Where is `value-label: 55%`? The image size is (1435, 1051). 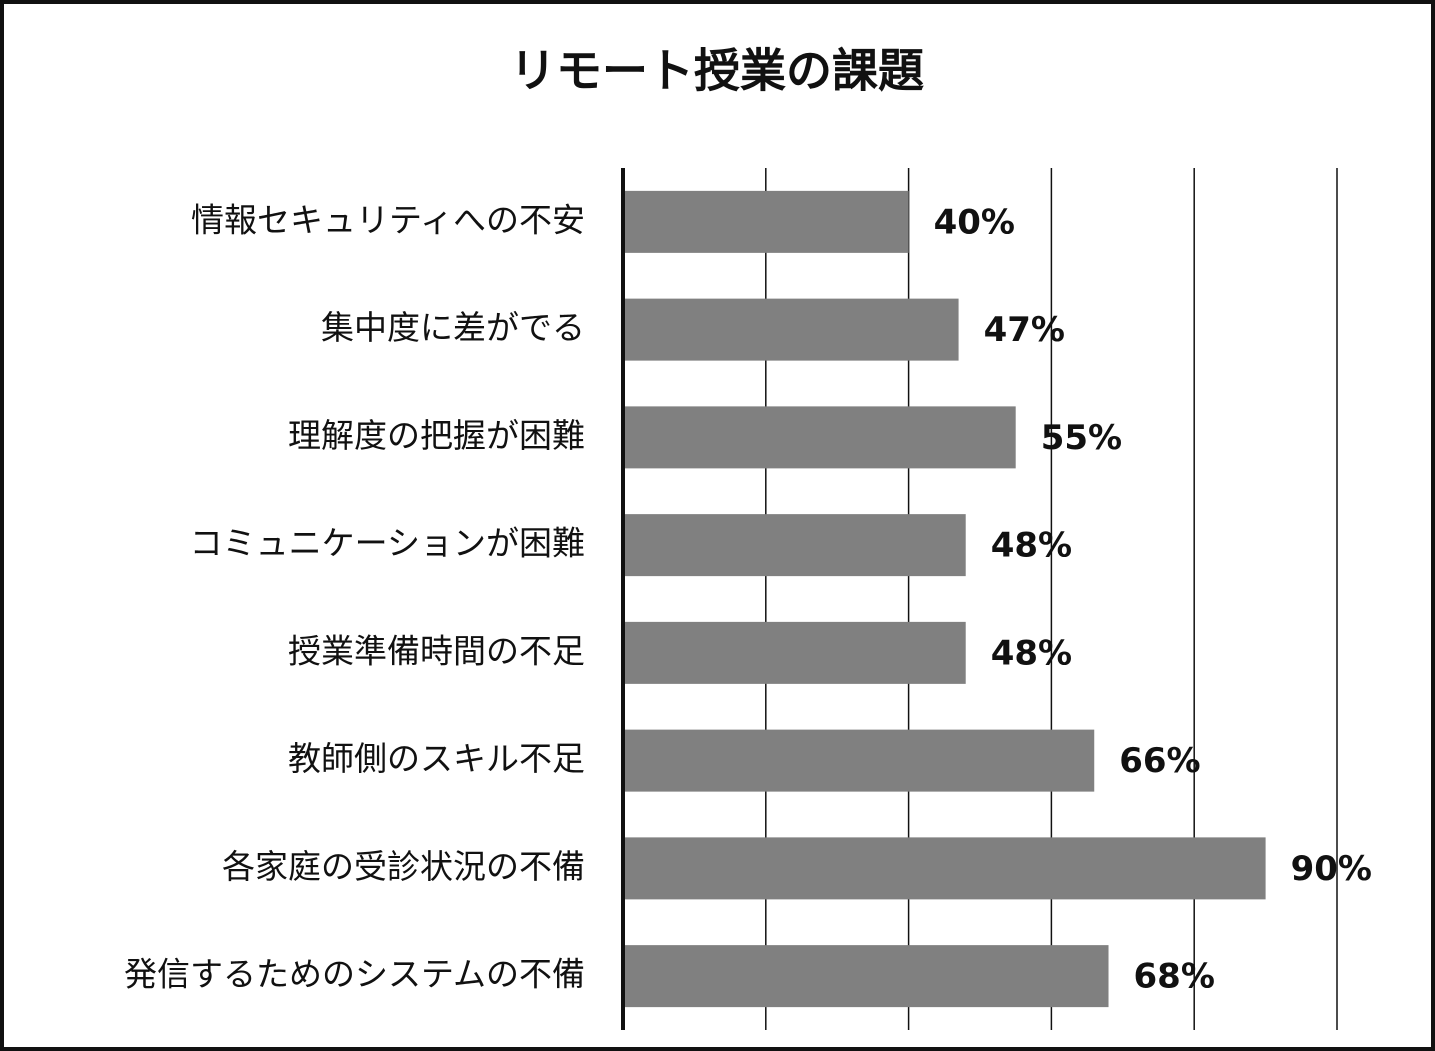
value-label: 55% is located at coordinates (1081, 438).